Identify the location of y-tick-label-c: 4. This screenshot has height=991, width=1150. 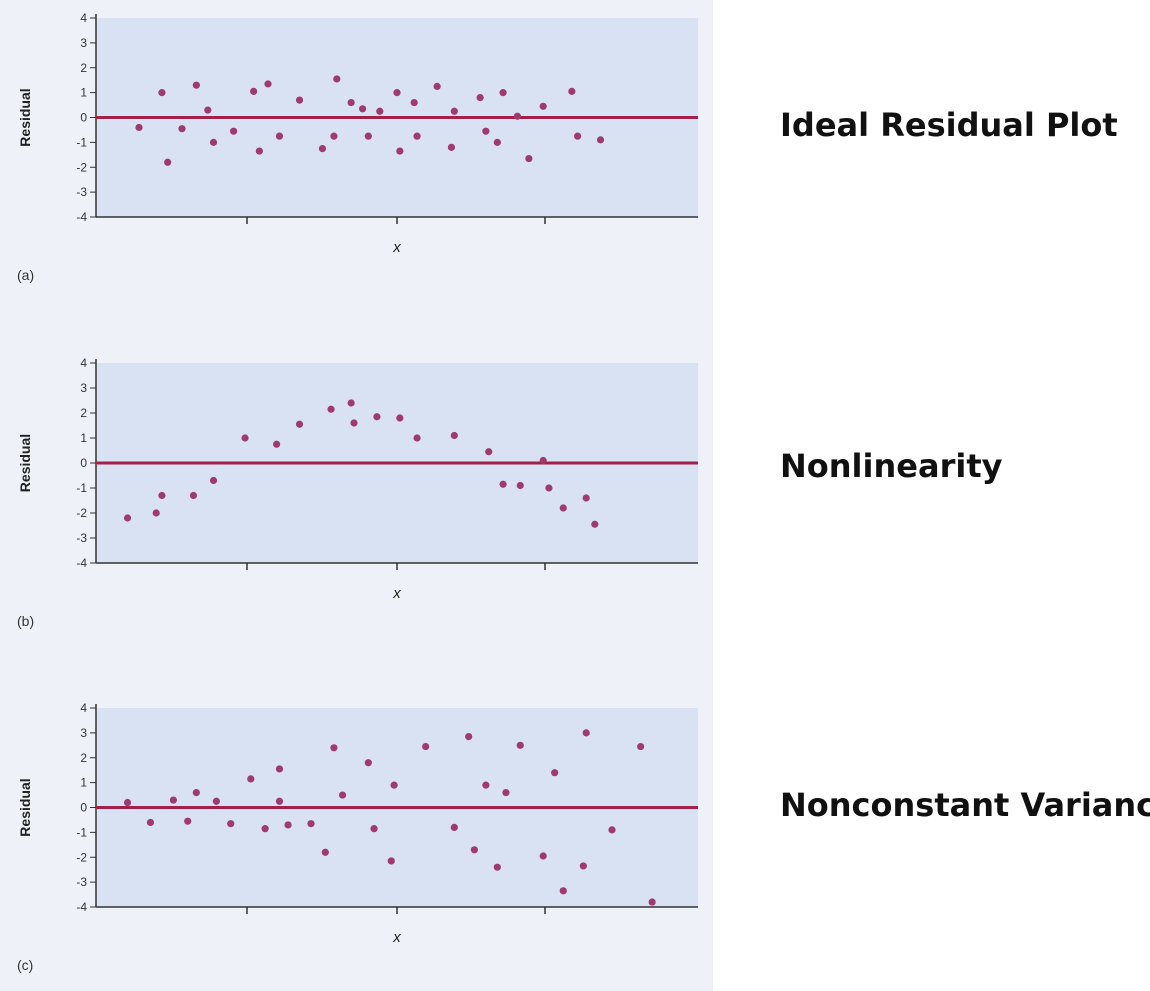
(83, 708).